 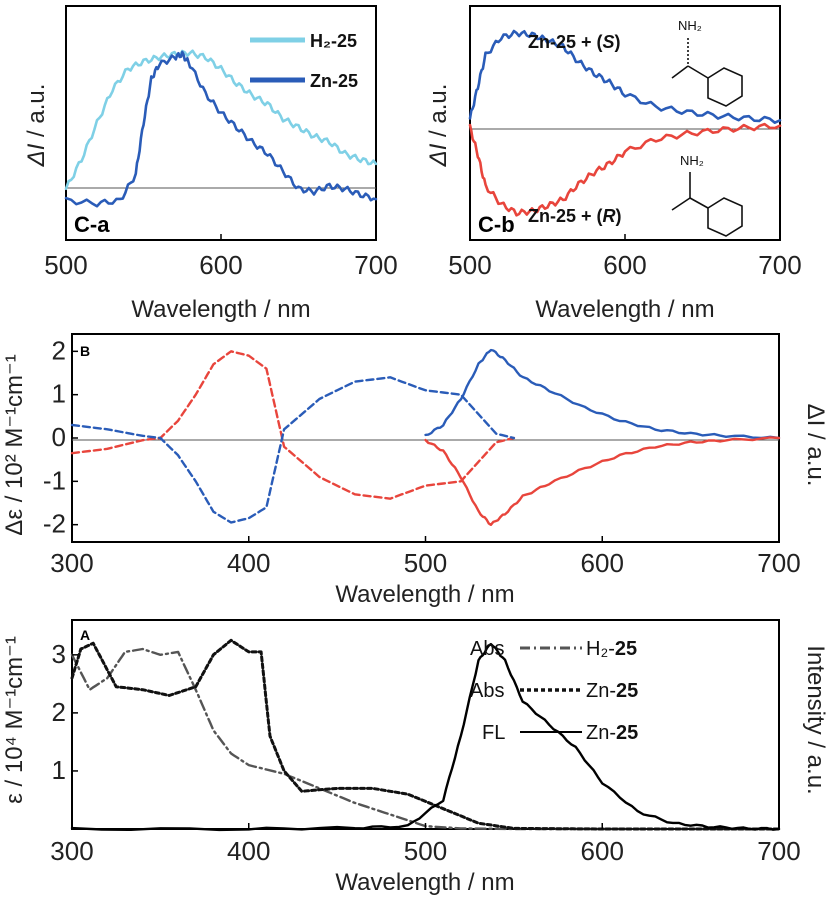 What do you see at coordinates (54, 480) in the screenshot?
I see `y-tick-label: -1` at bounding box center [54, 480].